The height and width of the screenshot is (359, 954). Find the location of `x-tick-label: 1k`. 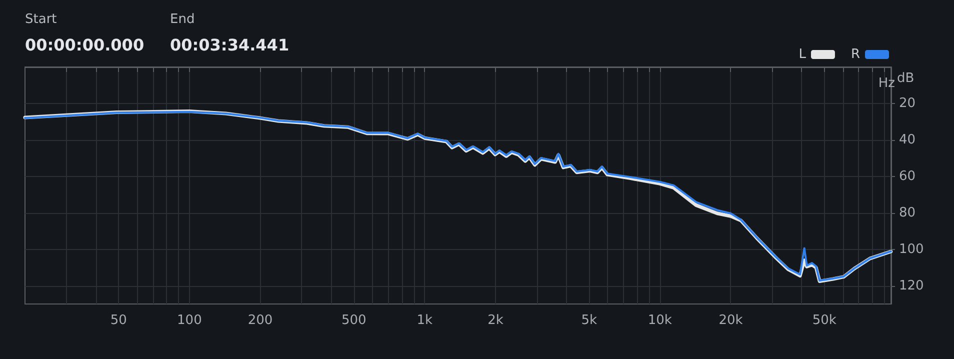

x-tick-label: 1k is located at coordinates (425, 320).